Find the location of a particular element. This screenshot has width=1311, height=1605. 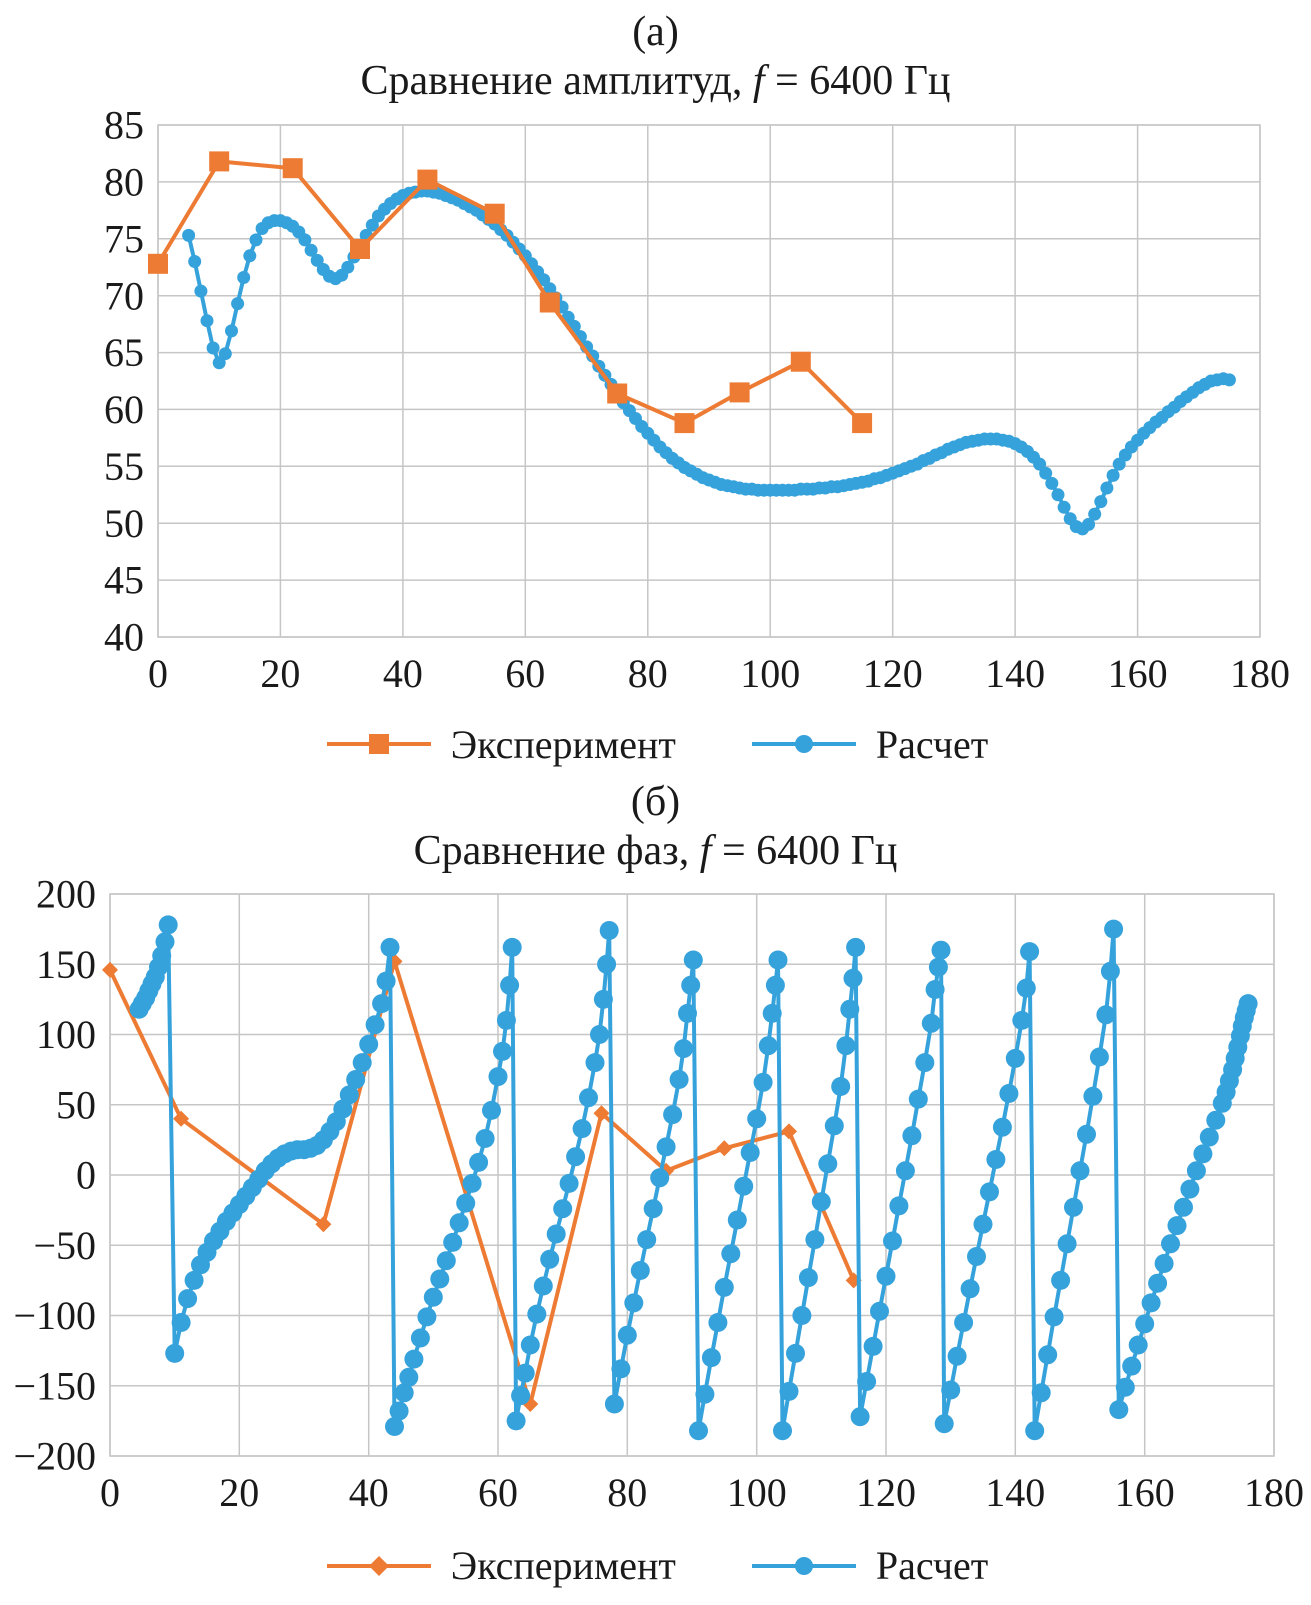

amplitude-chart-title: Сравнение амплитуд, f = 6400 Гц is located at coordinates (655, 81).